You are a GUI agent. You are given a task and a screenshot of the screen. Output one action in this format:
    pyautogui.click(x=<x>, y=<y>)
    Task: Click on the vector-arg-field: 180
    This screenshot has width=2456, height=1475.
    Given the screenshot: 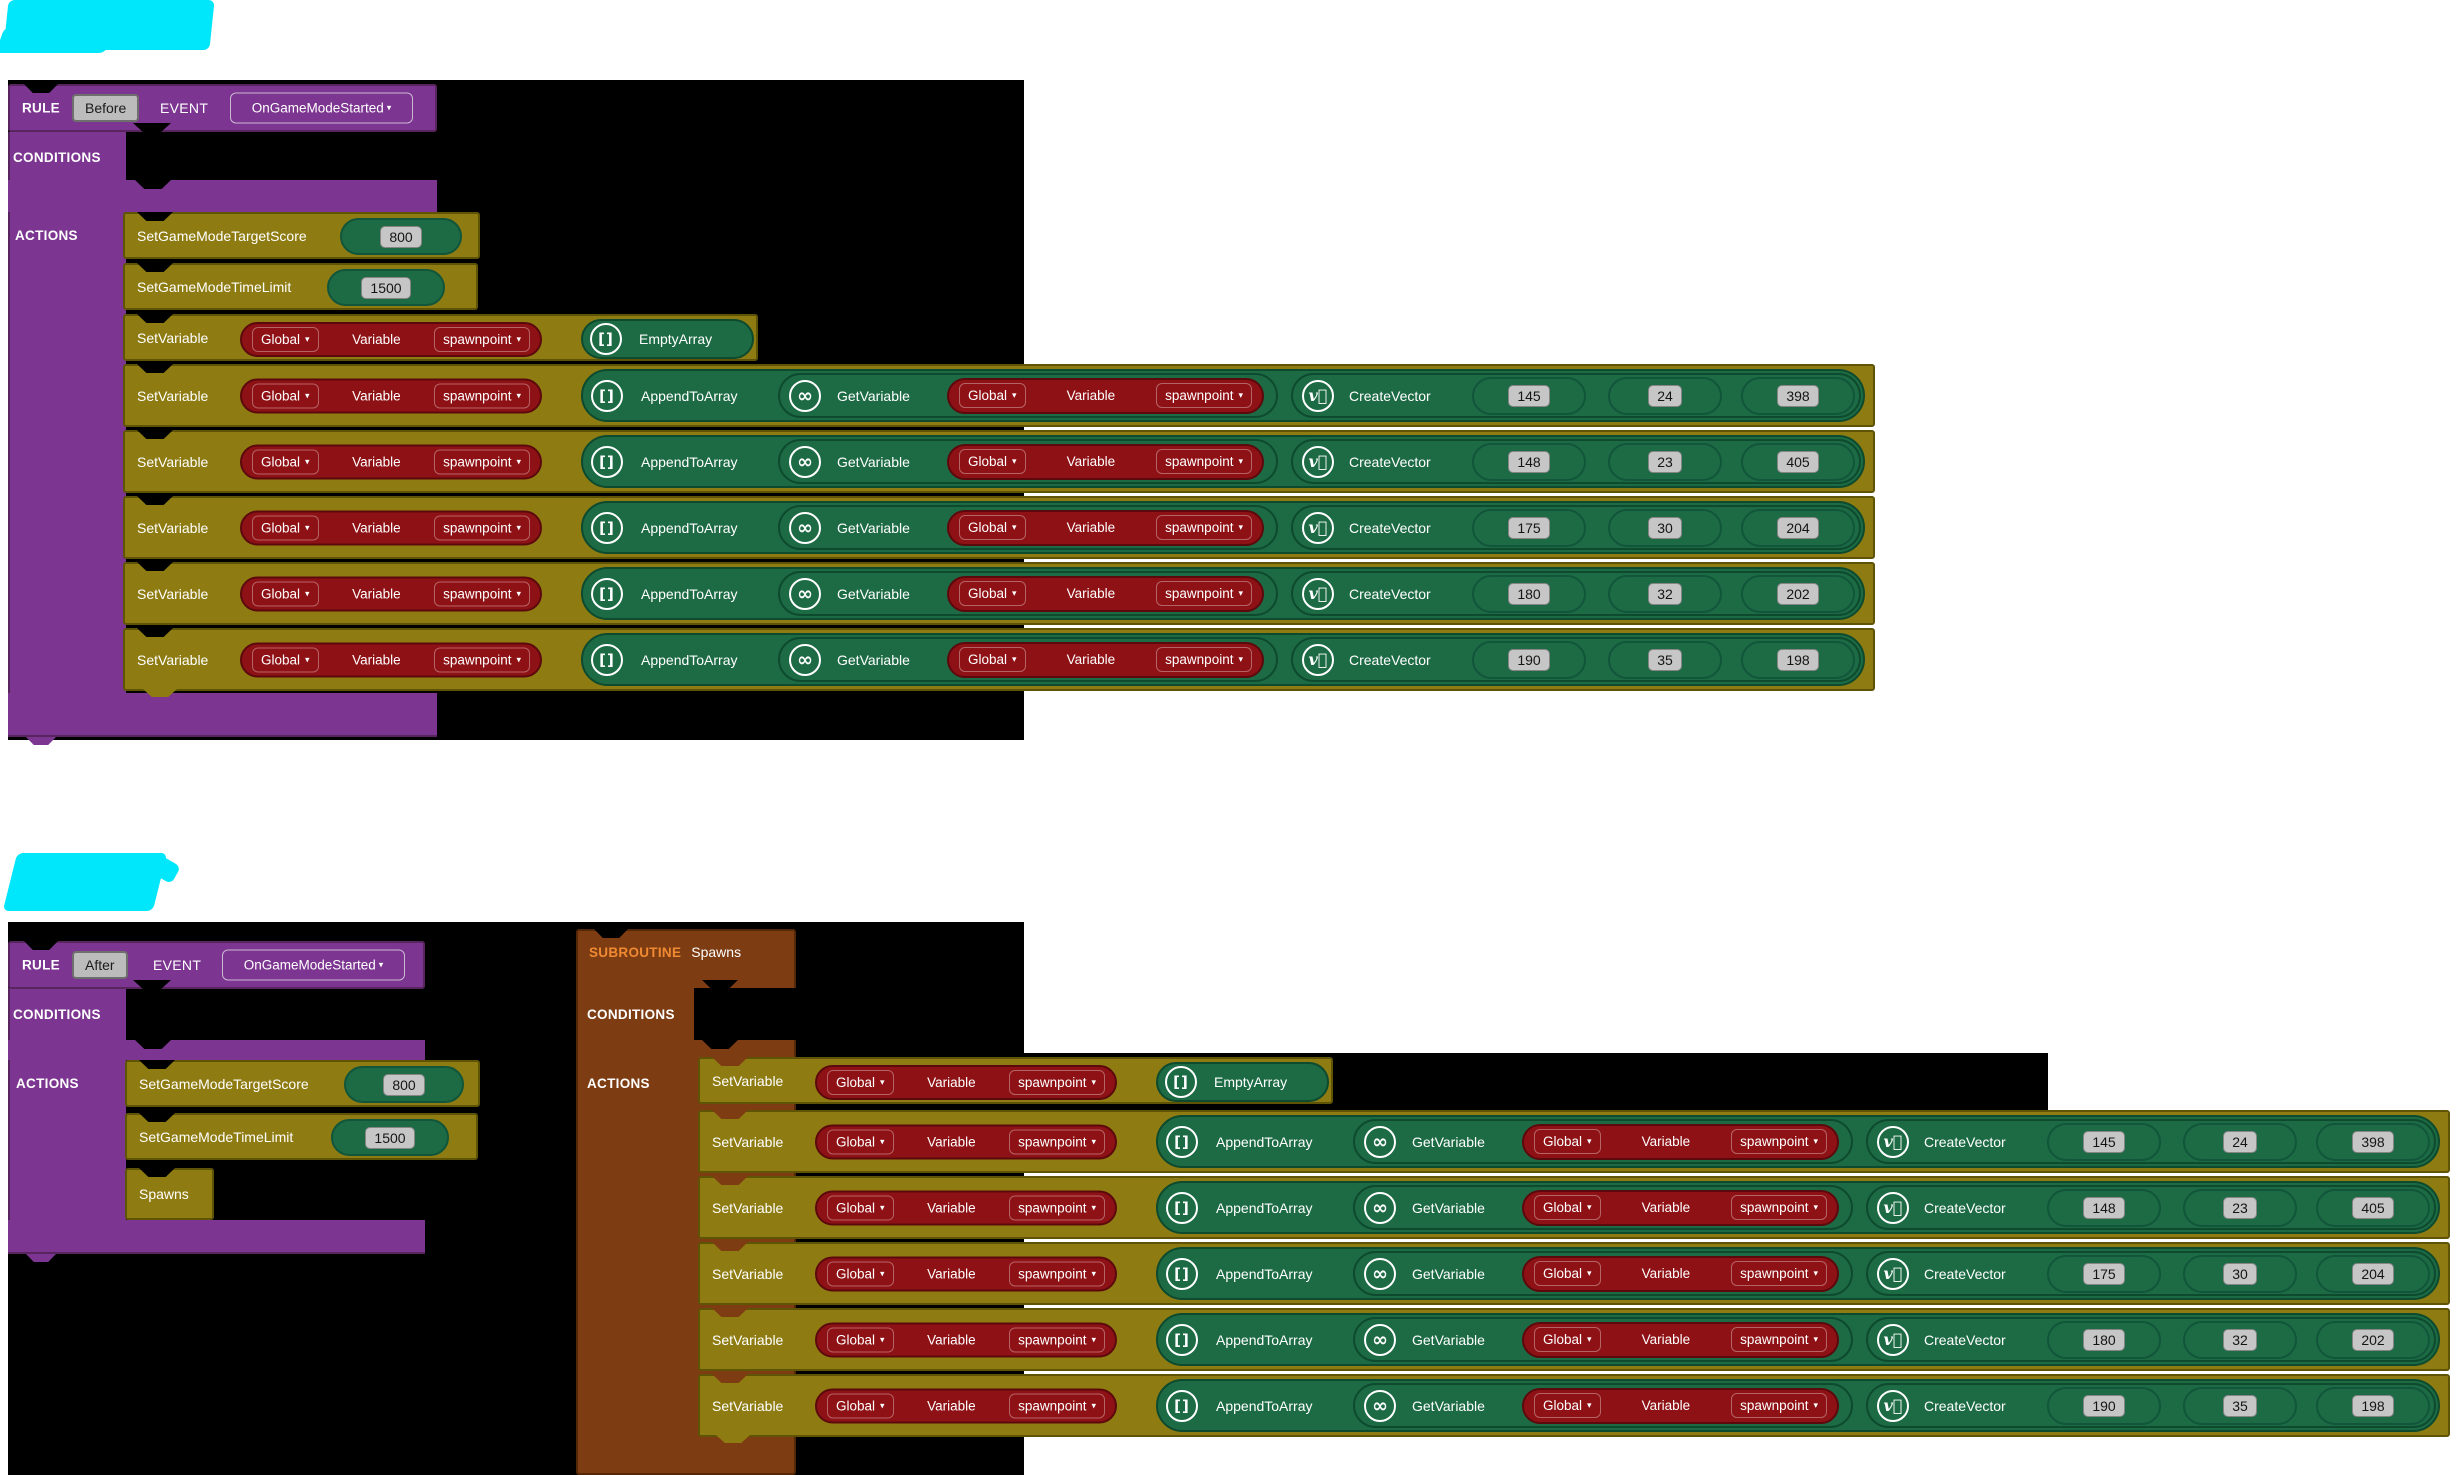 What is the action you would take?
    pyautogui.click(x=2104, y=1339)
    